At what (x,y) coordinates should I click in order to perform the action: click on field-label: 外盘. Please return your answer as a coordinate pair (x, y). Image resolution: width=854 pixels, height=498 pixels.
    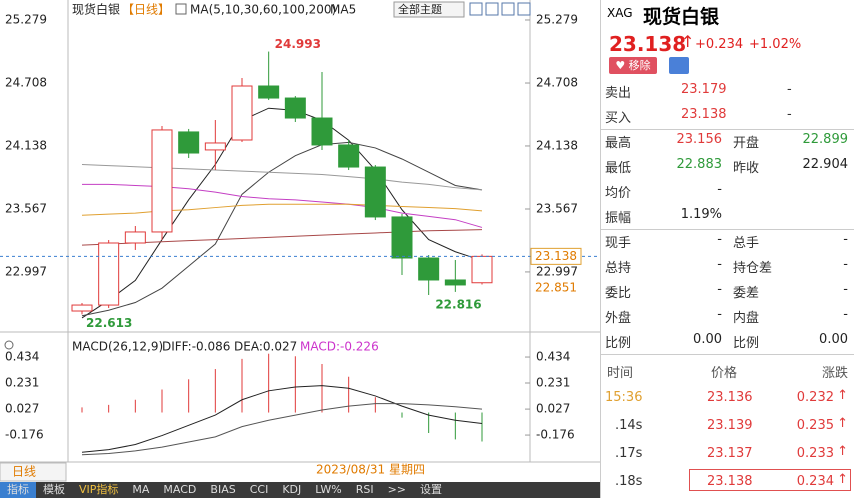
    Looking at the image, I should click on (618, 318).